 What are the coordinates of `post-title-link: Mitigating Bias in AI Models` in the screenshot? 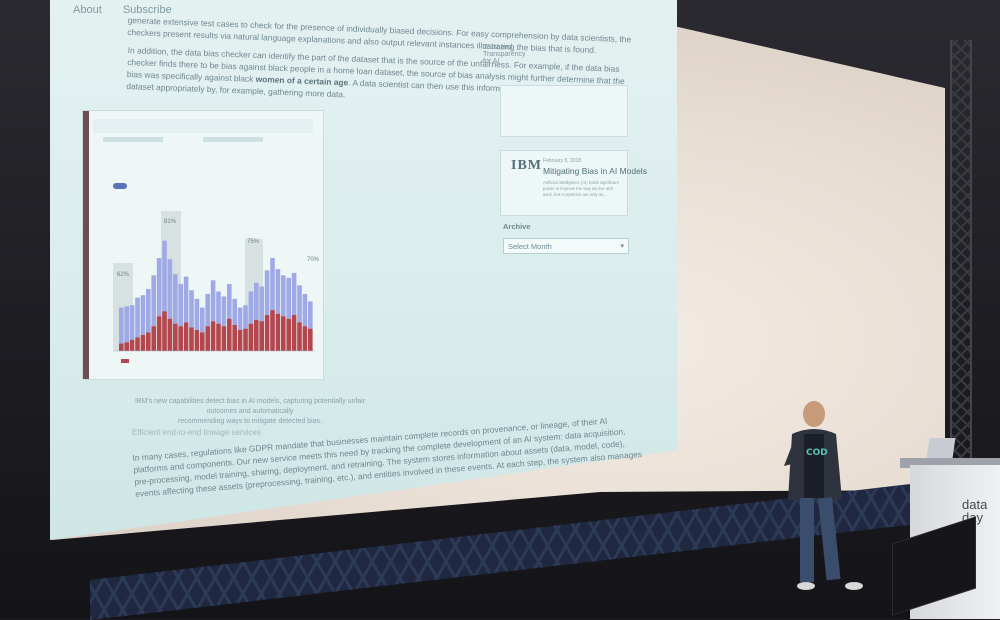 It's located at (595, 171).